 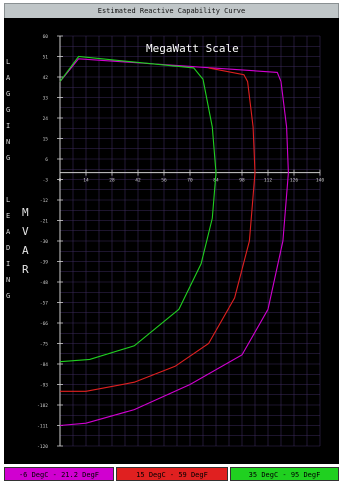 I want to click on lagging-letter: L, so click(x=8, y=62).